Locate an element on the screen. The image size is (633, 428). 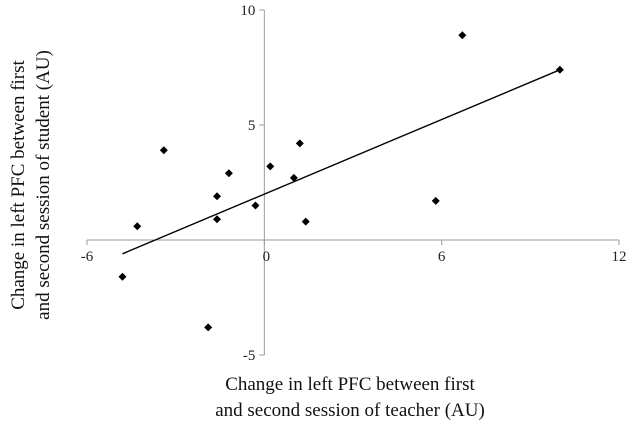
y-axis-title-line-2: and second session of student (AU) is located at coordinates (43, 185).